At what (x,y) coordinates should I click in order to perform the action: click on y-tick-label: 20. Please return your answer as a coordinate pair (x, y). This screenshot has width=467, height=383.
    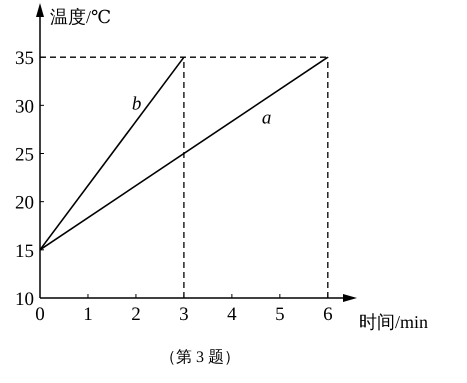
    Looking at the image, I should click on (24, 203).